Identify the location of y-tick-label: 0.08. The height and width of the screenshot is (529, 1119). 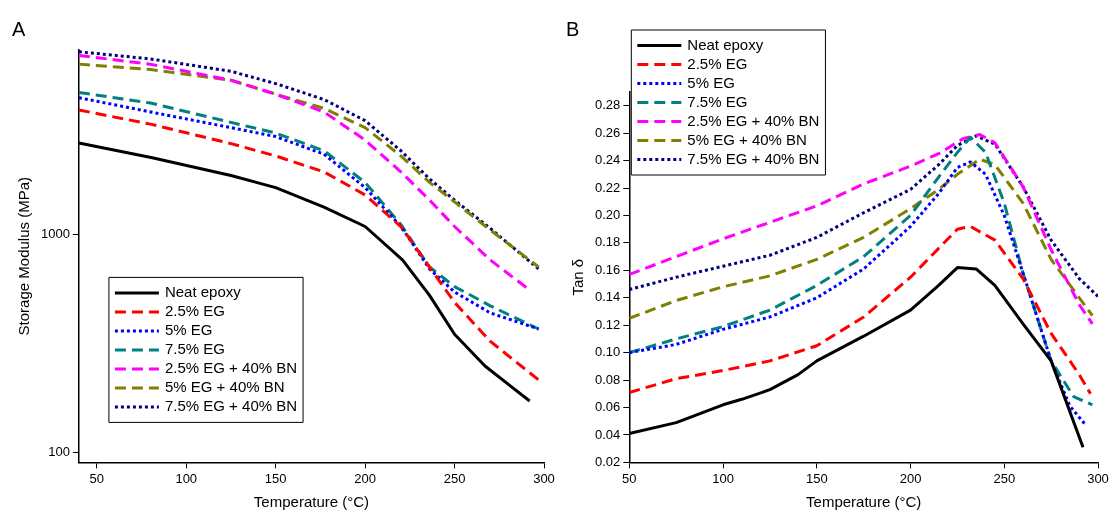
(607, 379).